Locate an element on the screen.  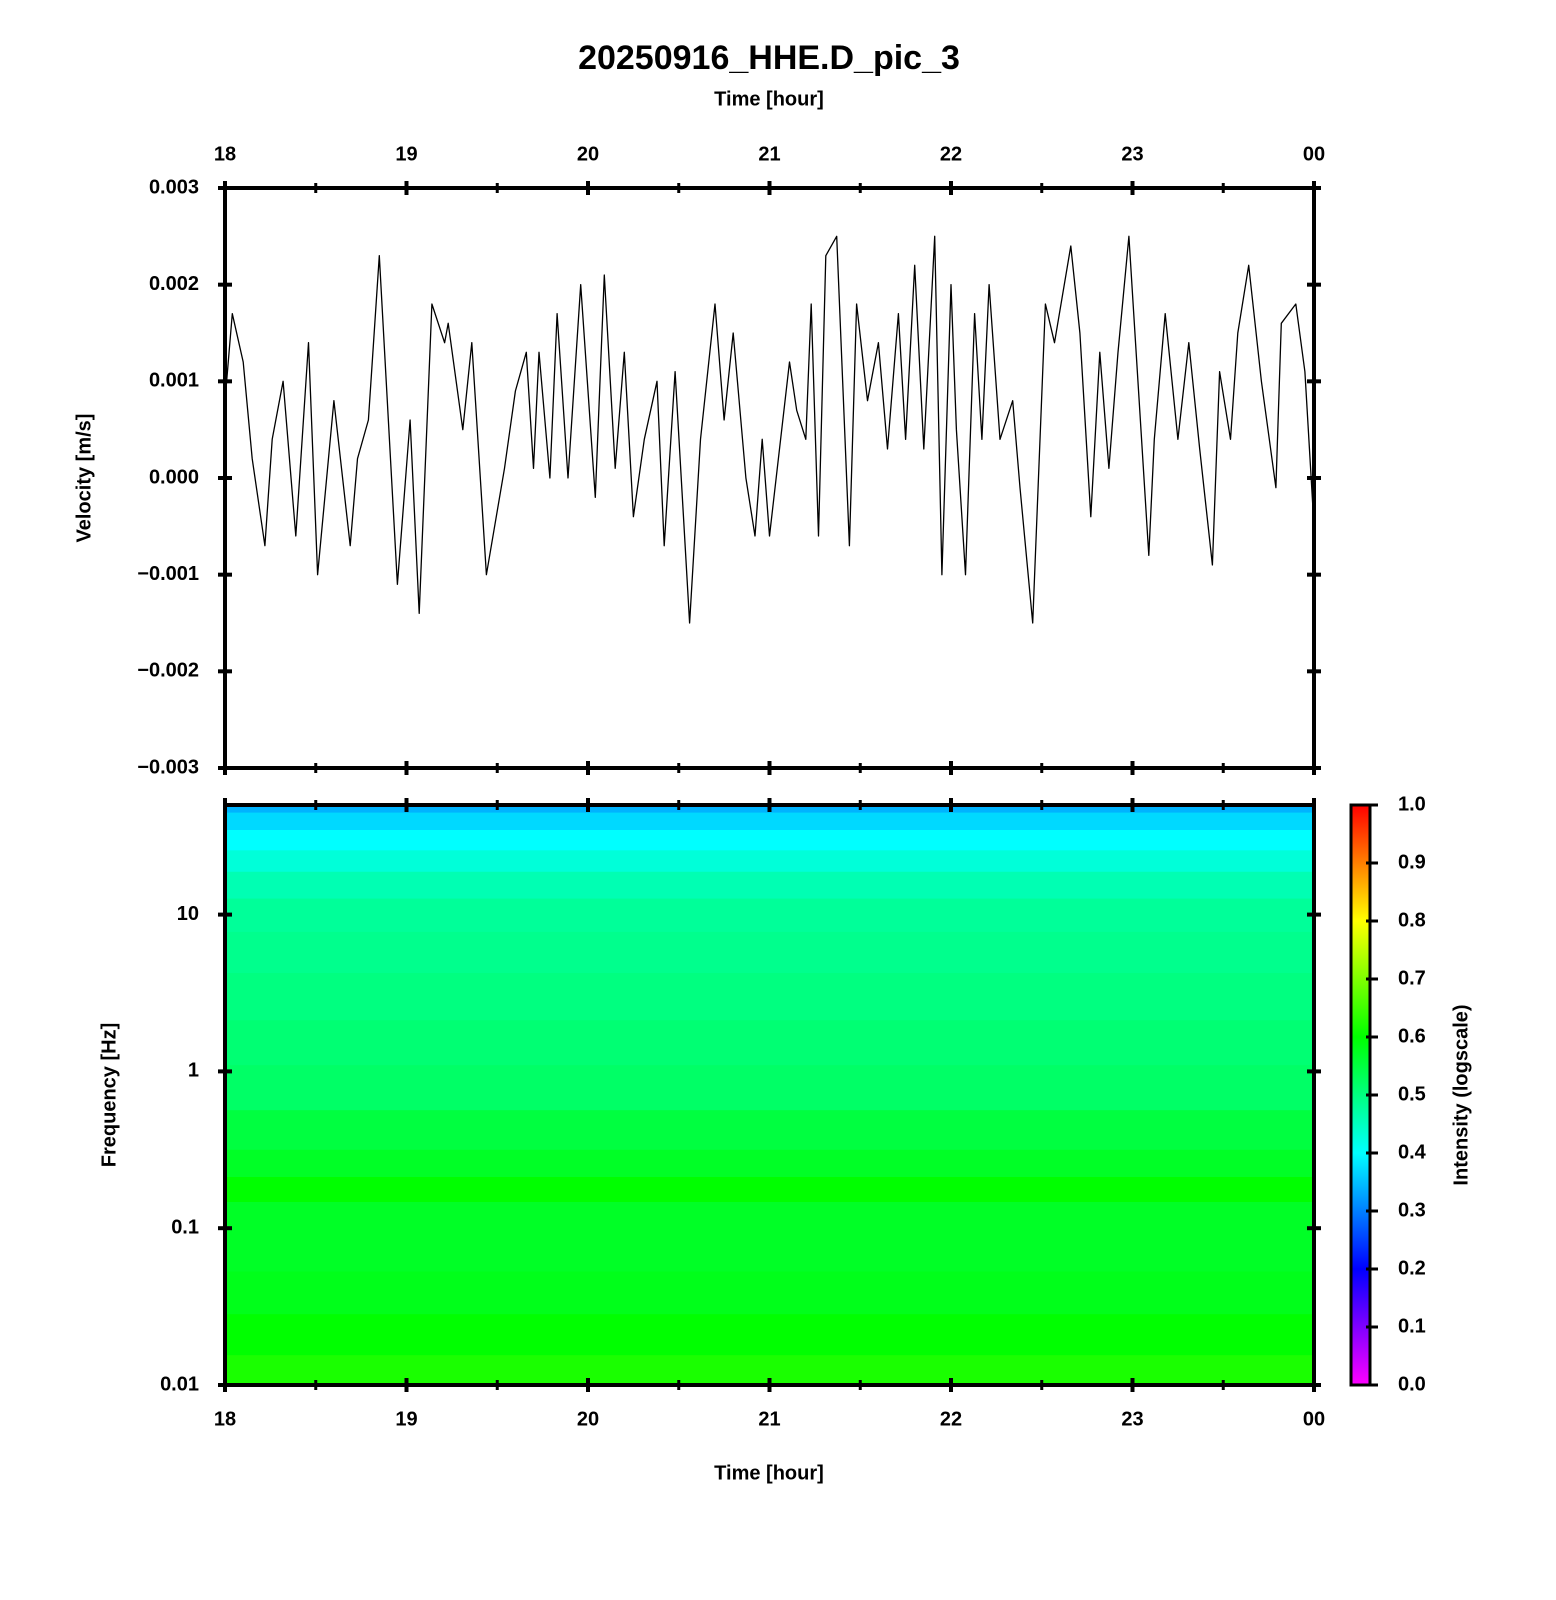
colorbar-tick-label: 0.0 is located at coordinates (1412, 1384).